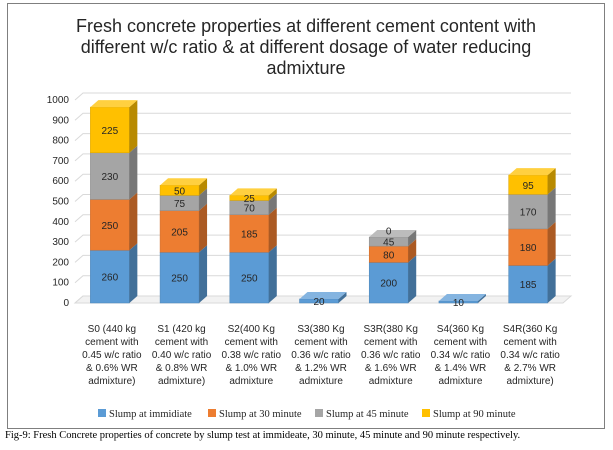 This screenshot has height=450, width=613. Describe the element at coordinates (60, 242) in the screenshot. I see `y-tick-label: 300` at that location.